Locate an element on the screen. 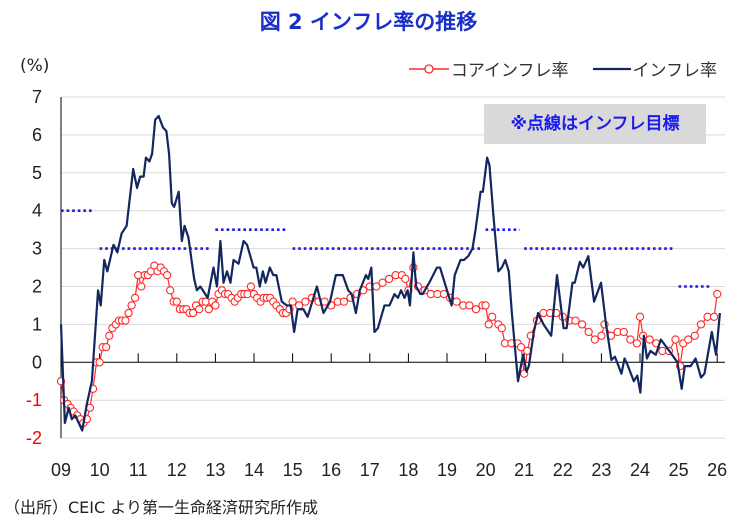 The width and height of the screenshot is (737, 520). y-tick-label: 5 is located at coordinates (37, 173).